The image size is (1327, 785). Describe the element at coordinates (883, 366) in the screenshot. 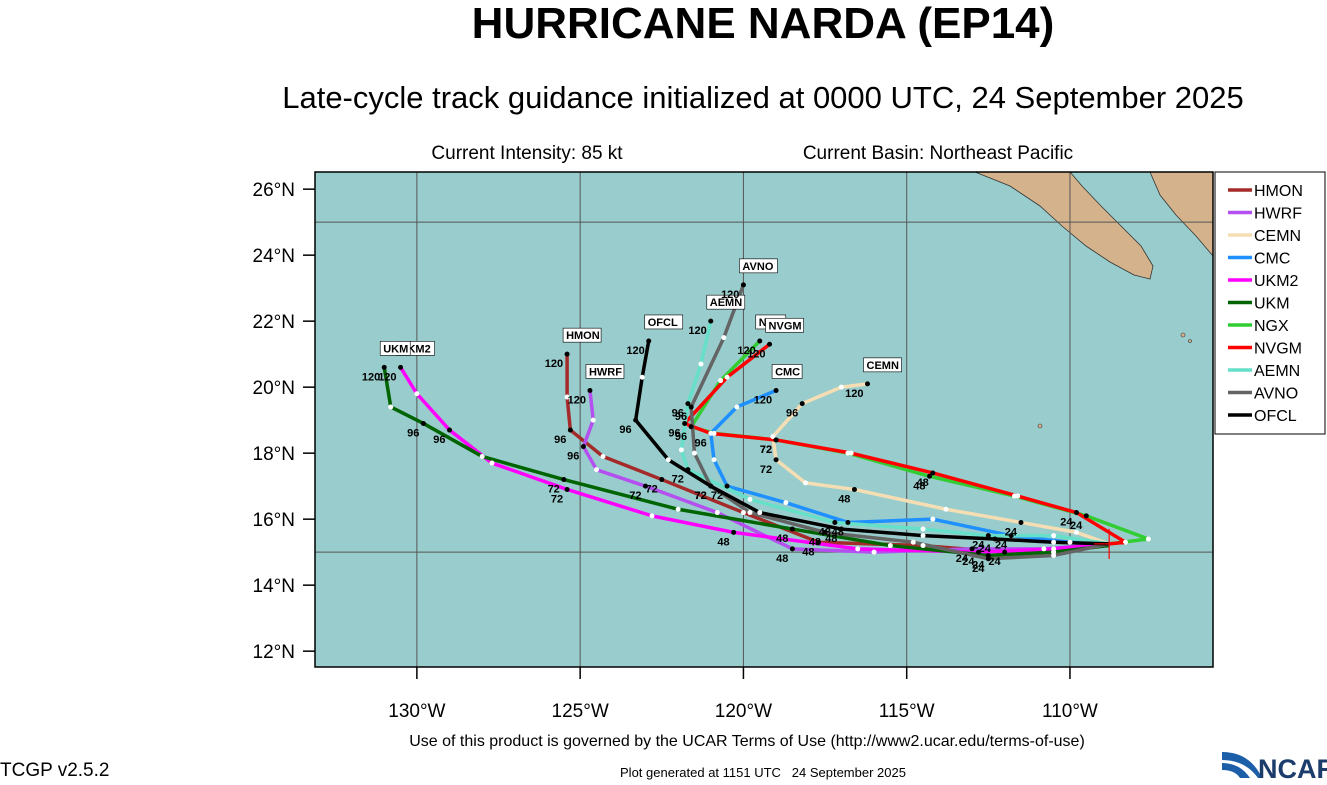

I see `track-name: CEMN` at that location.